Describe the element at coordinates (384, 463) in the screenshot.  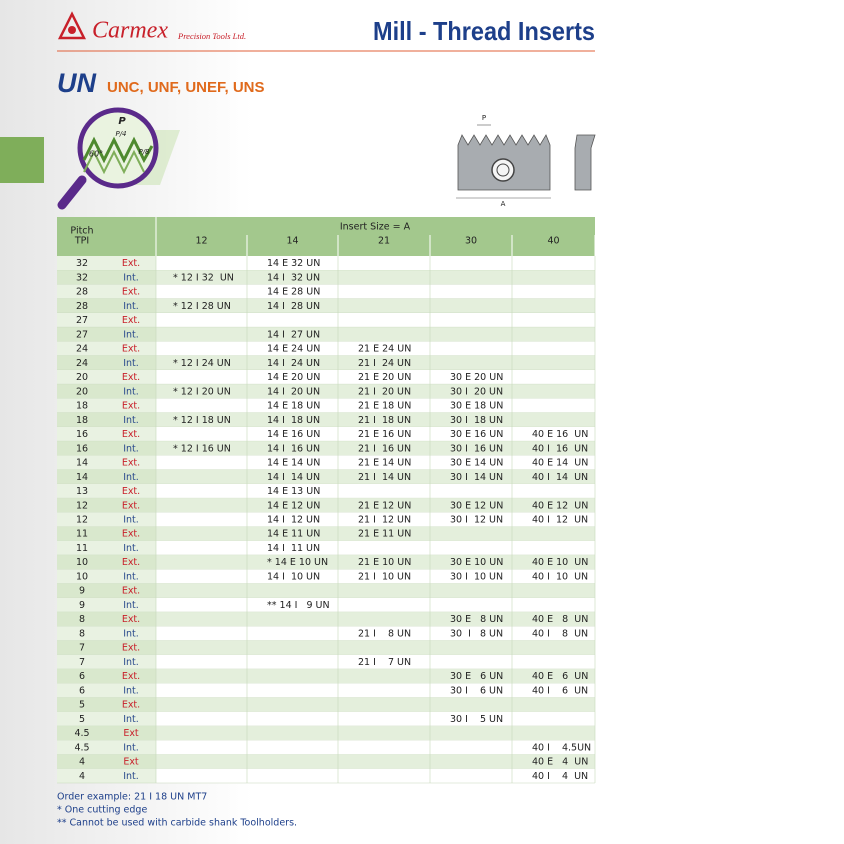
I see `insert-cell: 21 E 14 UN` at that location.